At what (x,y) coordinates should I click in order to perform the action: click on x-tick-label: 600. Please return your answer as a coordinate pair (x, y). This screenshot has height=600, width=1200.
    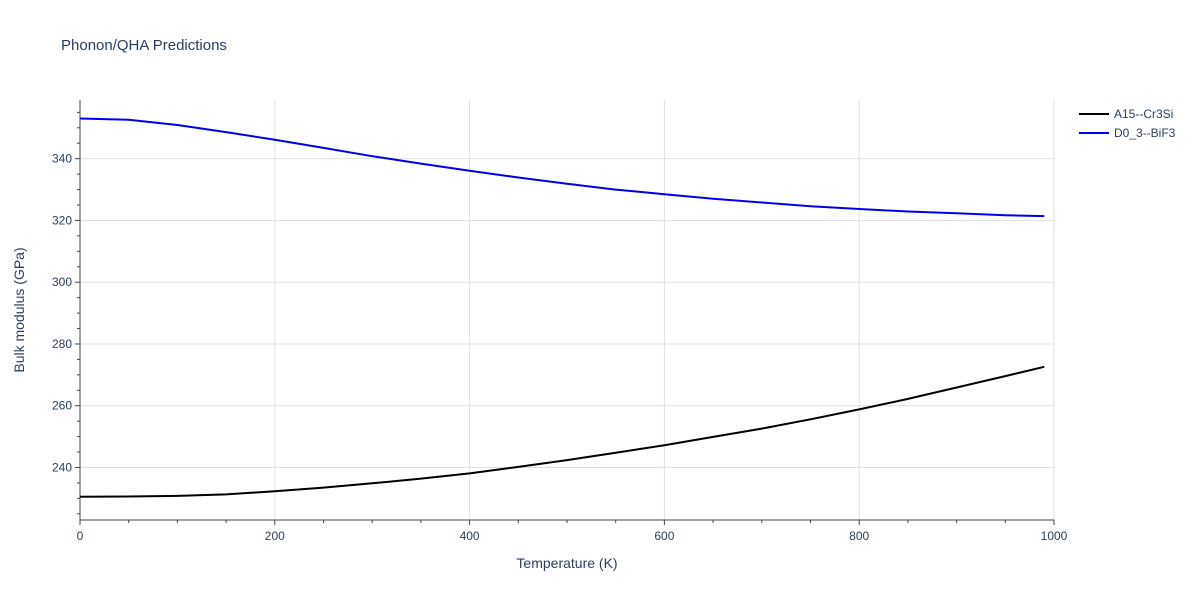
    Looking at the image, I should click on (664, 536).